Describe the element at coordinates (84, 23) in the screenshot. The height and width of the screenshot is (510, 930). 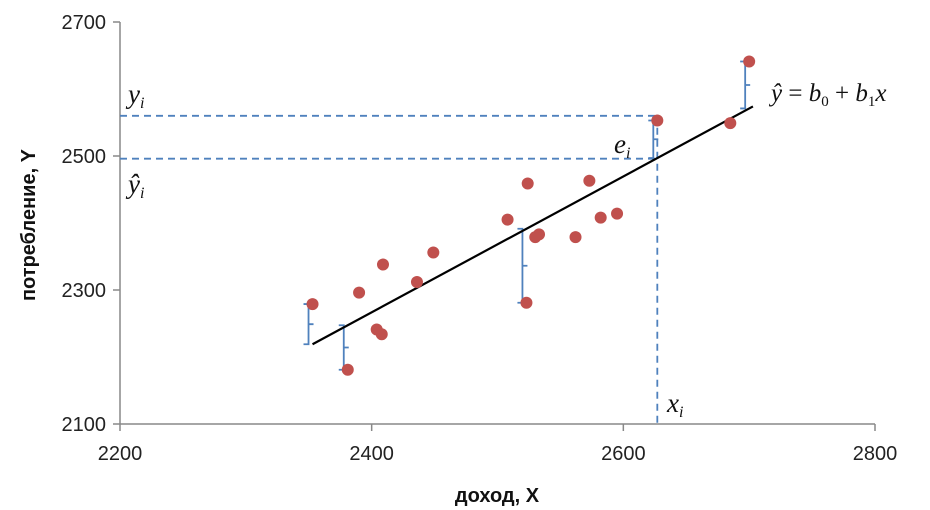
I see `y-tick-label: 2700` at that location.